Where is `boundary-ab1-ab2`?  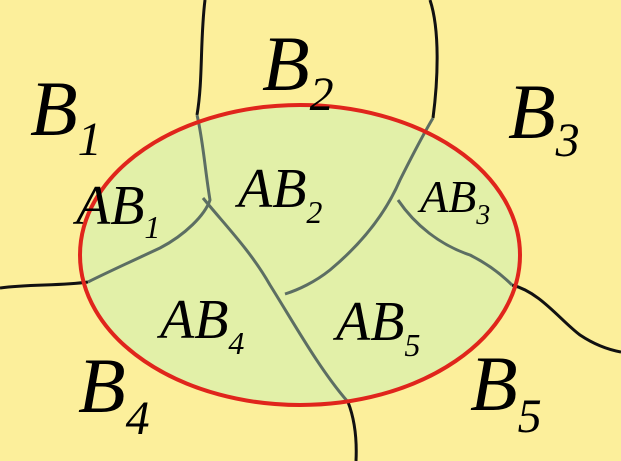
boundary-ab1-ab2 is located at coordinates (149, 199).